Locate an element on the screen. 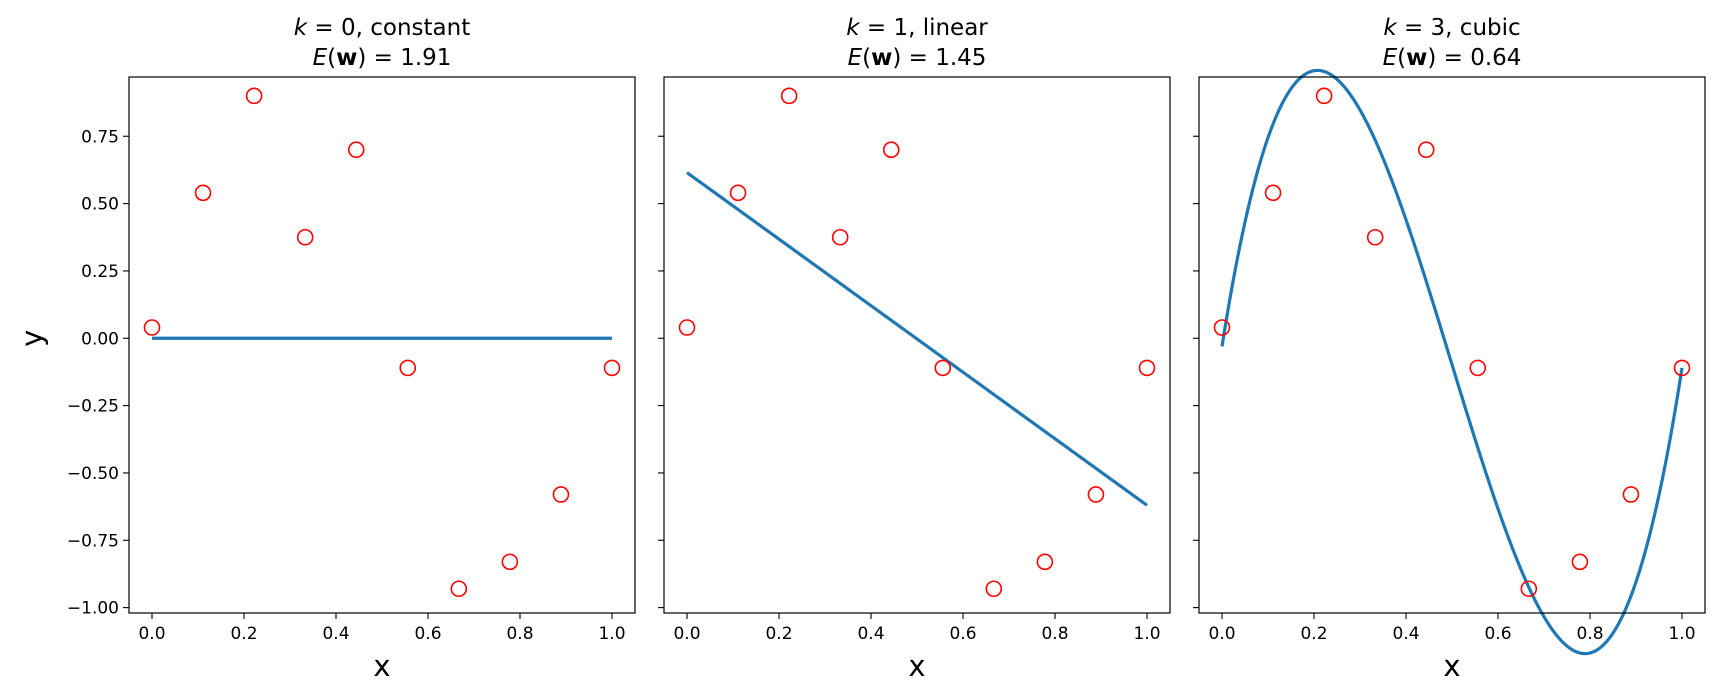 The width and height of the screenshot is (1714, 697). y-tick-label: −0.50 is located at coordinates (93, 474).